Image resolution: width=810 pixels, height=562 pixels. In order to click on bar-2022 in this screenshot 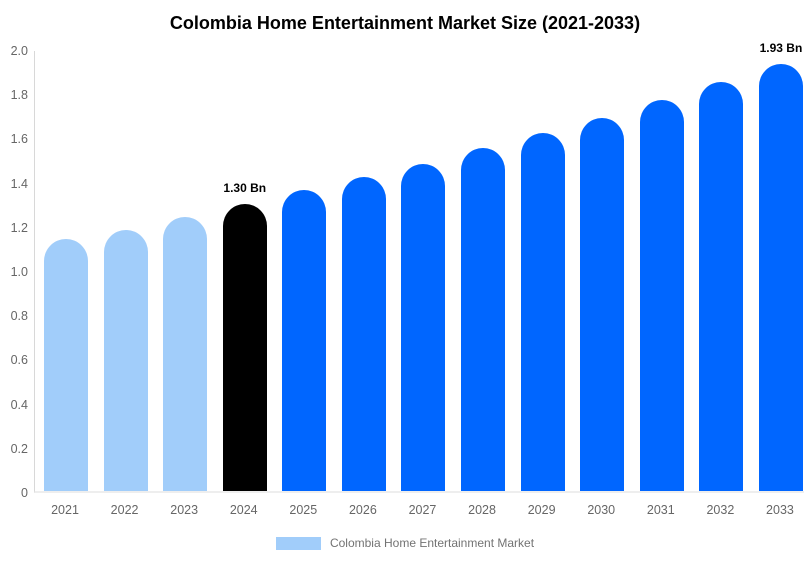, I will do `click(125, 360)`.